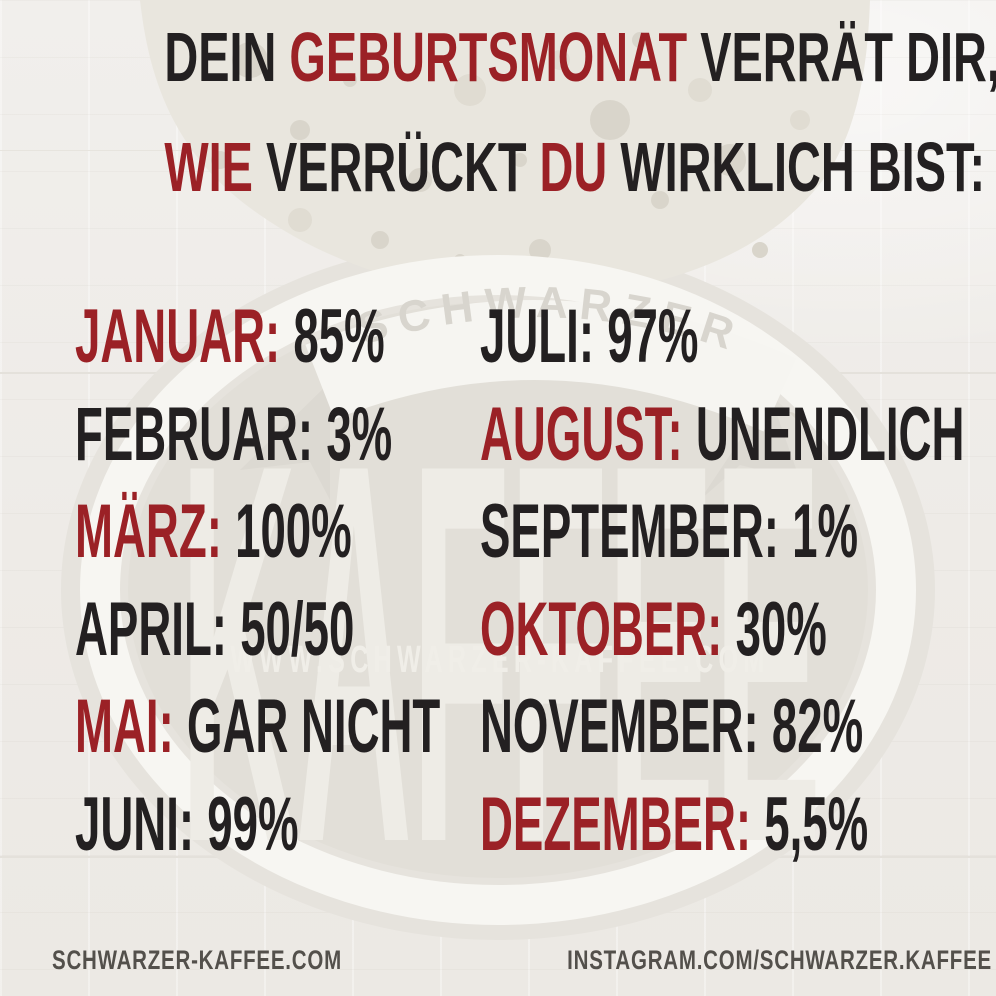  I want to click on month-row-maerz: MÄRZ: 100%, so click(213, 532).